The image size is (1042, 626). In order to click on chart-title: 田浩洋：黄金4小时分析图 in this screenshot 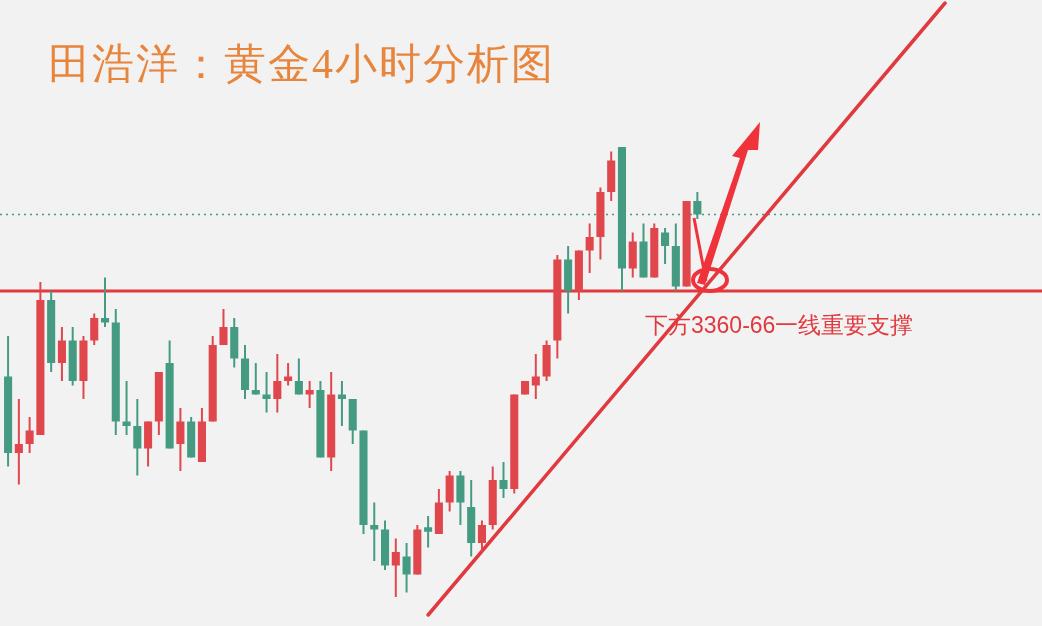, I will do `click(301, 64)`.